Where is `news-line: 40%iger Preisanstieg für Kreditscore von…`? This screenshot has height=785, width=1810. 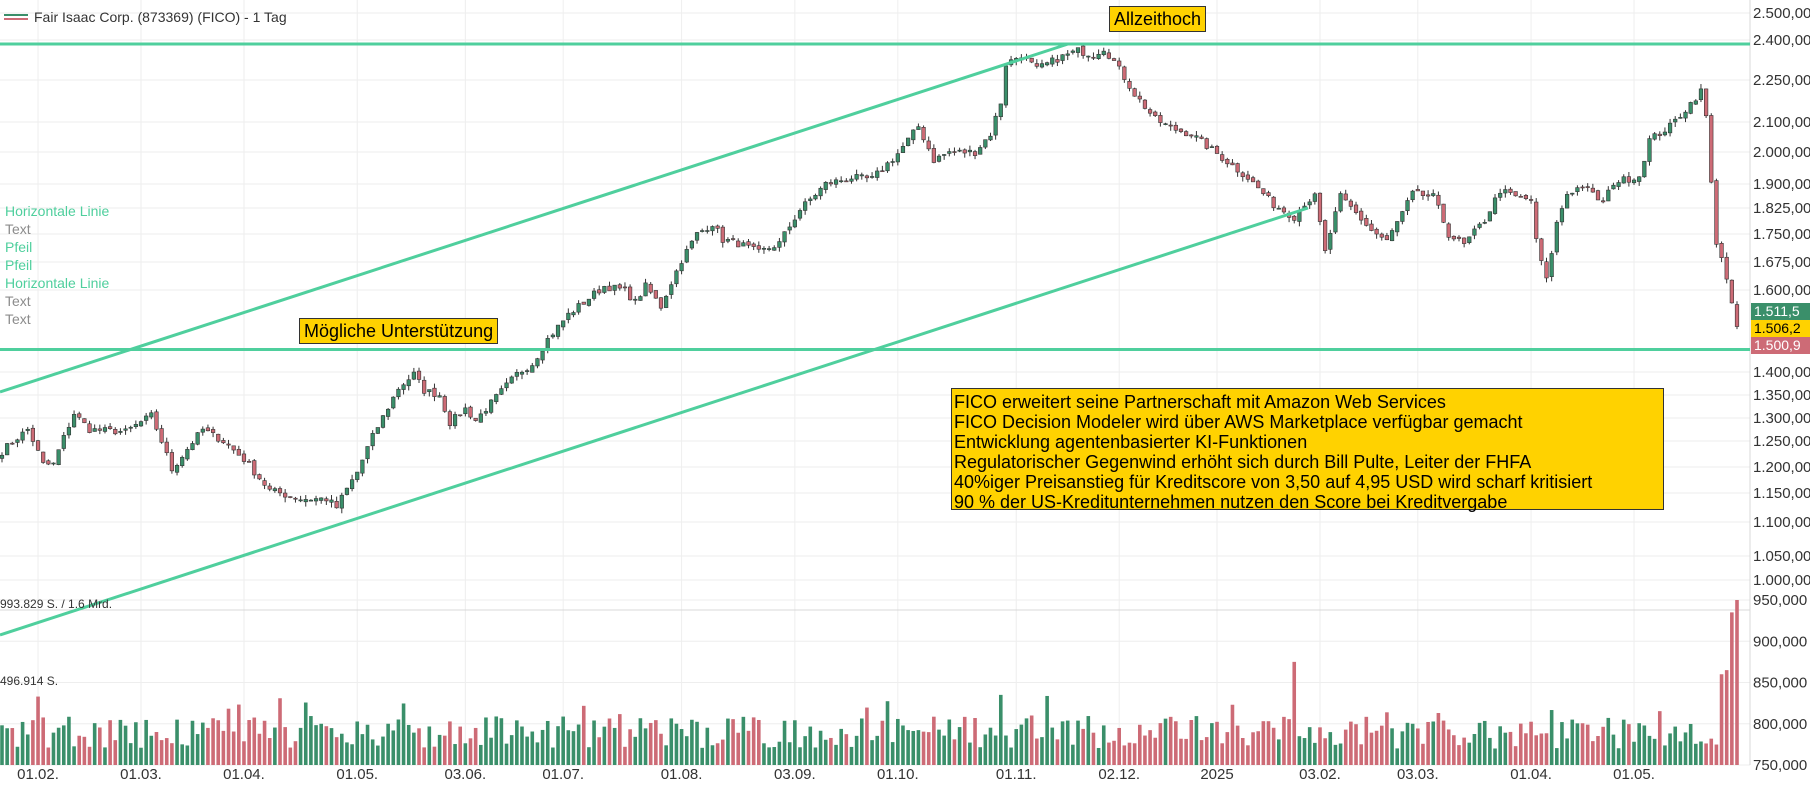 news-line: 40%iger Preisanstieg für Kreditscore von… is located at coordinates (1273, 482).